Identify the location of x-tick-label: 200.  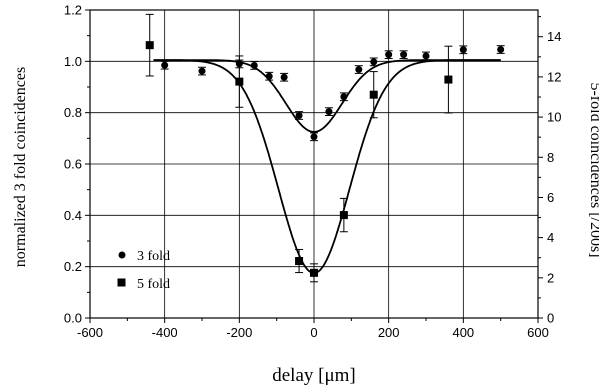
(389, 332).